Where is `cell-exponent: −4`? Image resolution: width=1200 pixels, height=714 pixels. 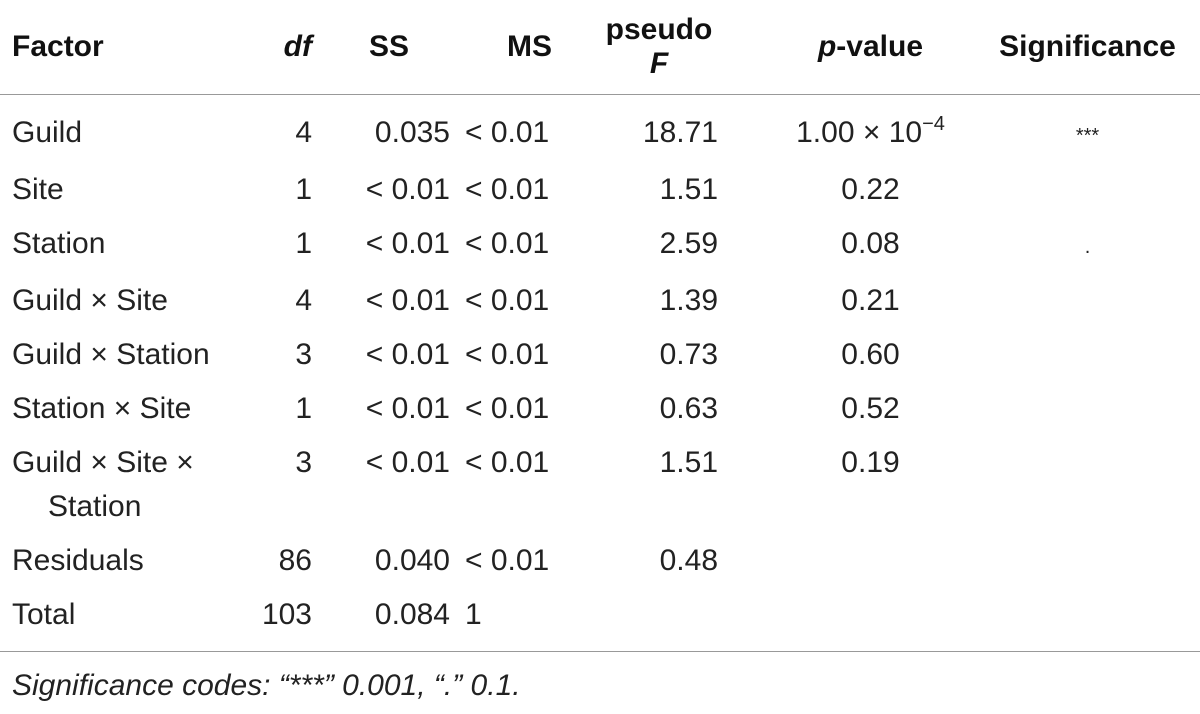
cell-exponent: −4 is located at coordinates (933, 124).